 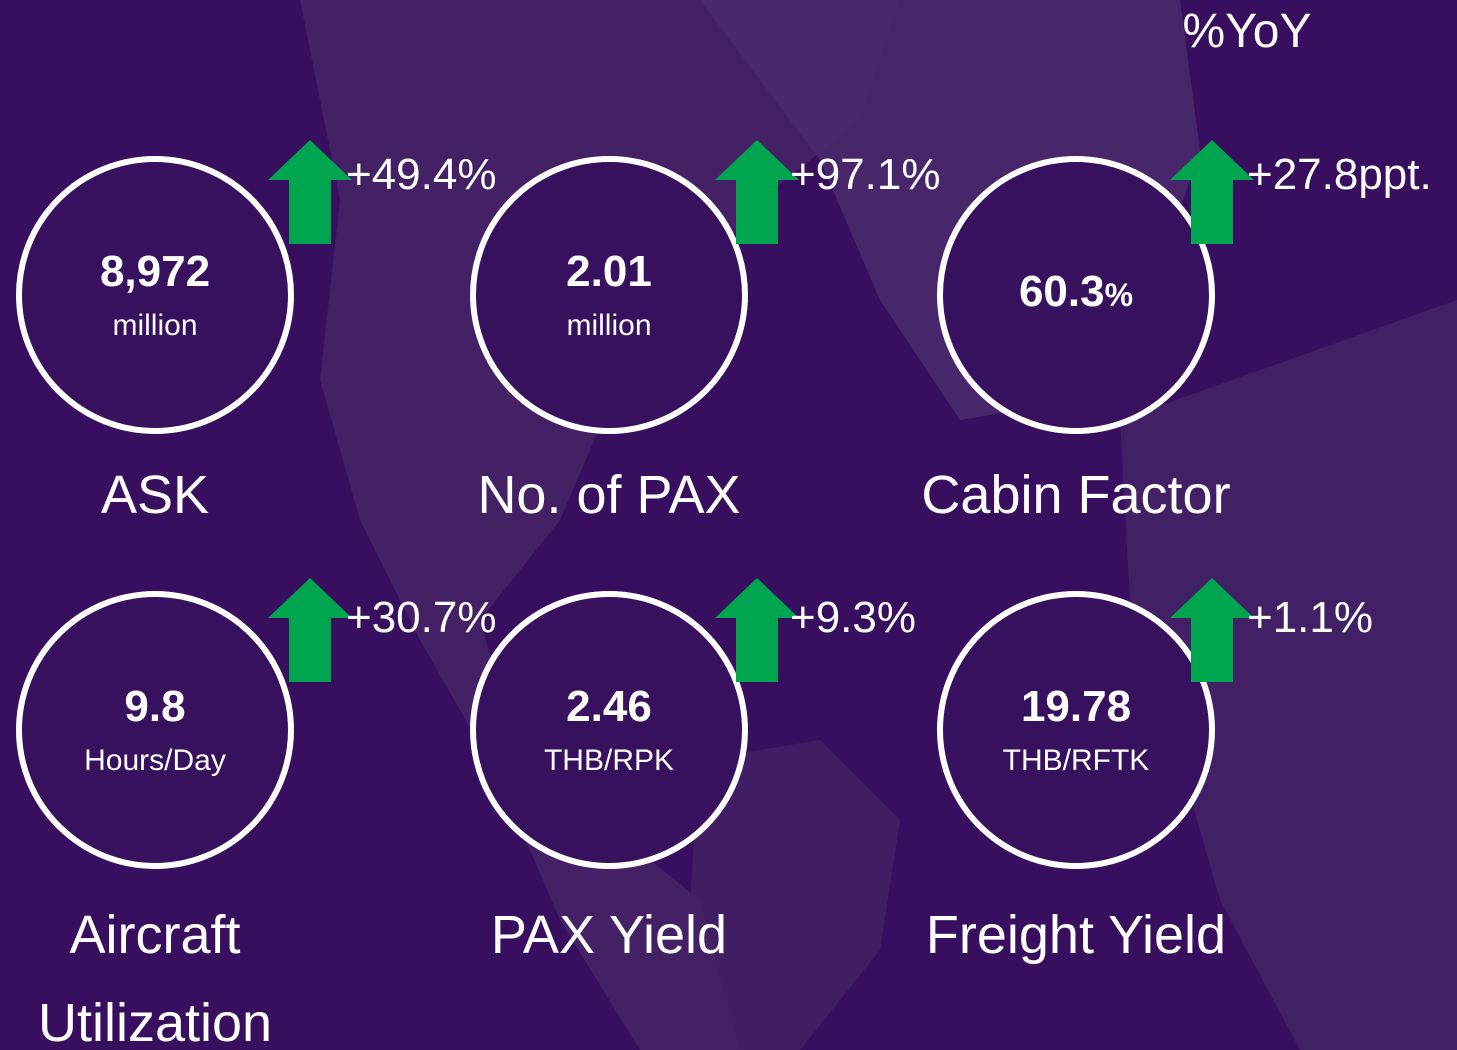 I want to click on metric-value: 8,972, so click(x=155, y=271).